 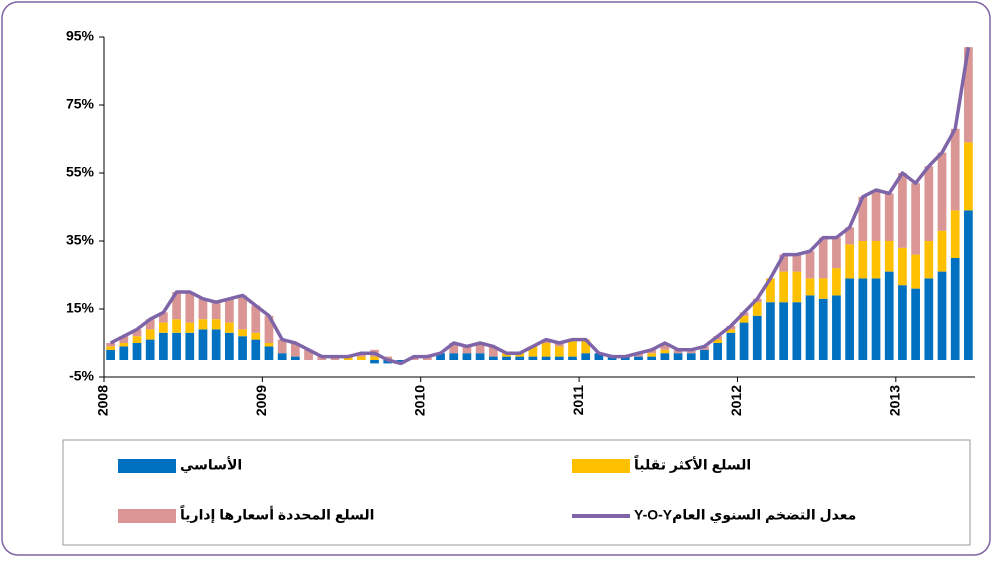 I want to click on legend-swatch, so click(x=147, y=466).